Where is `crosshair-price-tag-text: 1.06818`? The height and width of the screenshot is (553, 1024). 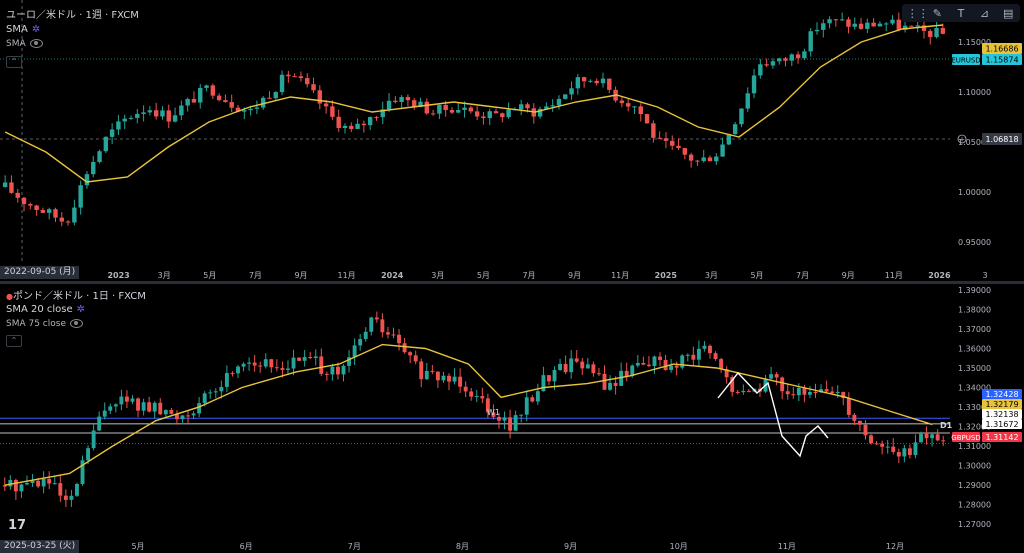
crosshair-price-tag-text: 1.06818 is located at coordinates (1001, 139).